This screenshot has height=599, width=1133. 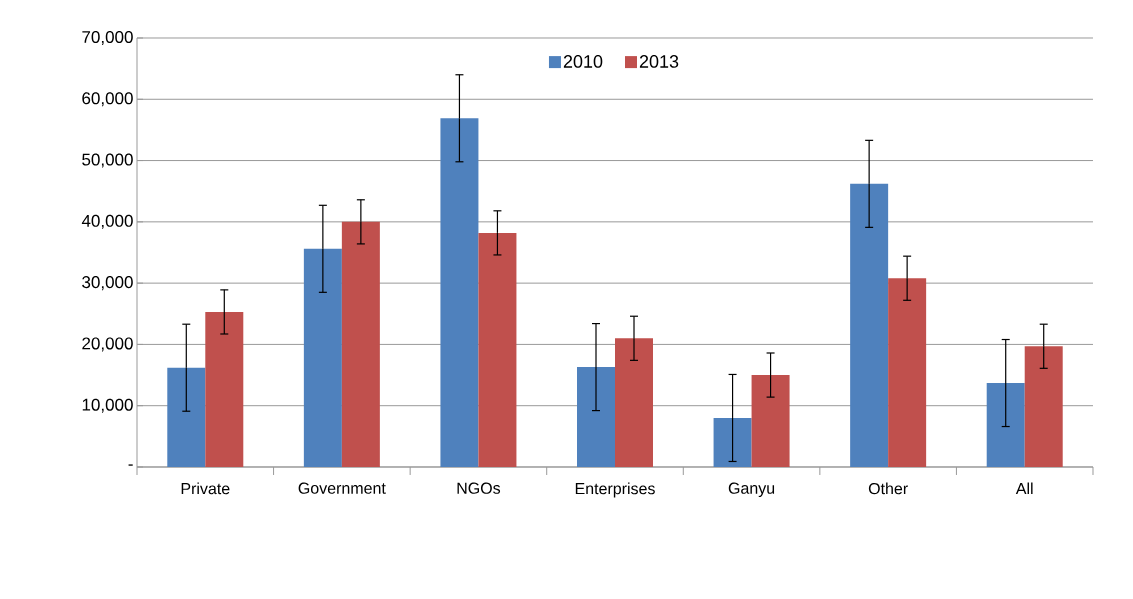 I want to click on x-tick-label: NGOs, so click(x=479, y=488).